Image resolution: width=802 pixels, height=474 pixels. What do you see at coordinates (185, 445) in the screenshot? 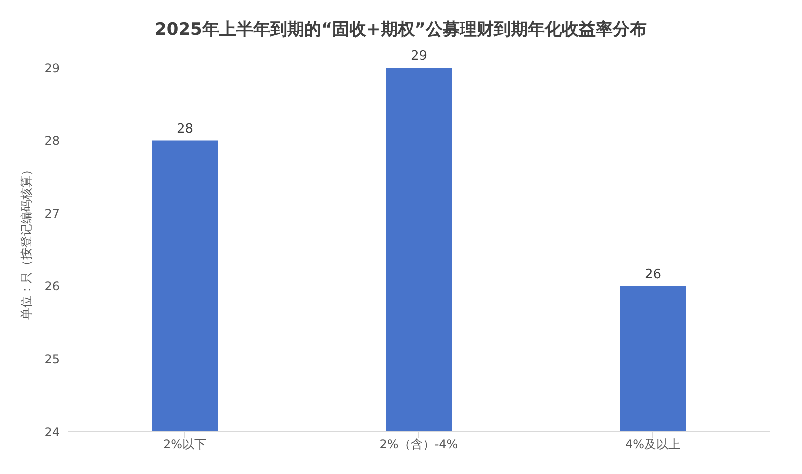
I see `x-tick-label: 2%以下` at bounding box center [185, 445].